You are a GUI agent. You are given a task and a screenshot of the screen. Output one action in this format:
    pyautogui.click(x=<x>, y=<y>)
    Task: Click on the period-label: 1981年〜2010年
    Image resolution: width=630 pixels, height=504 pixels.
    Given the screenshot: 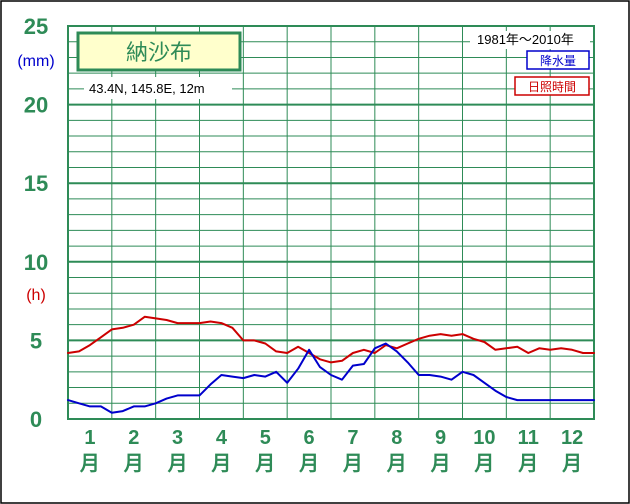 What is the action you would take?
    pyautogui.click(x=525, y=39)
    